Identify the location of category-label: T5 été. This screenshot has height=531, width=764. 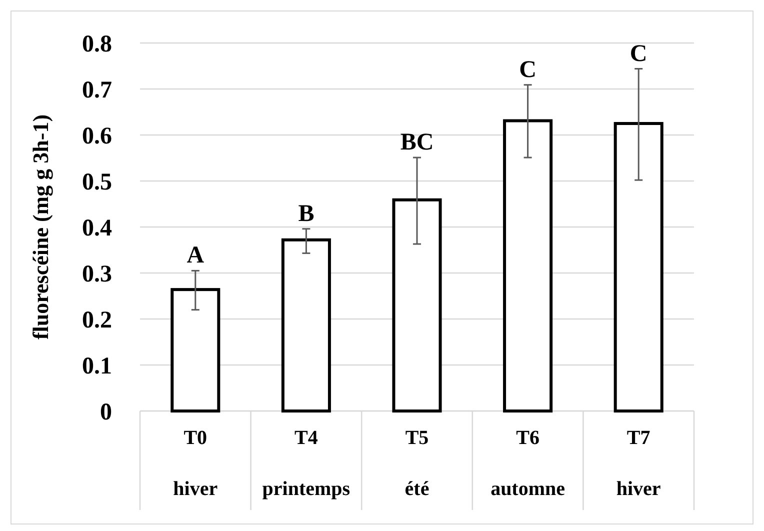
(417, 463).